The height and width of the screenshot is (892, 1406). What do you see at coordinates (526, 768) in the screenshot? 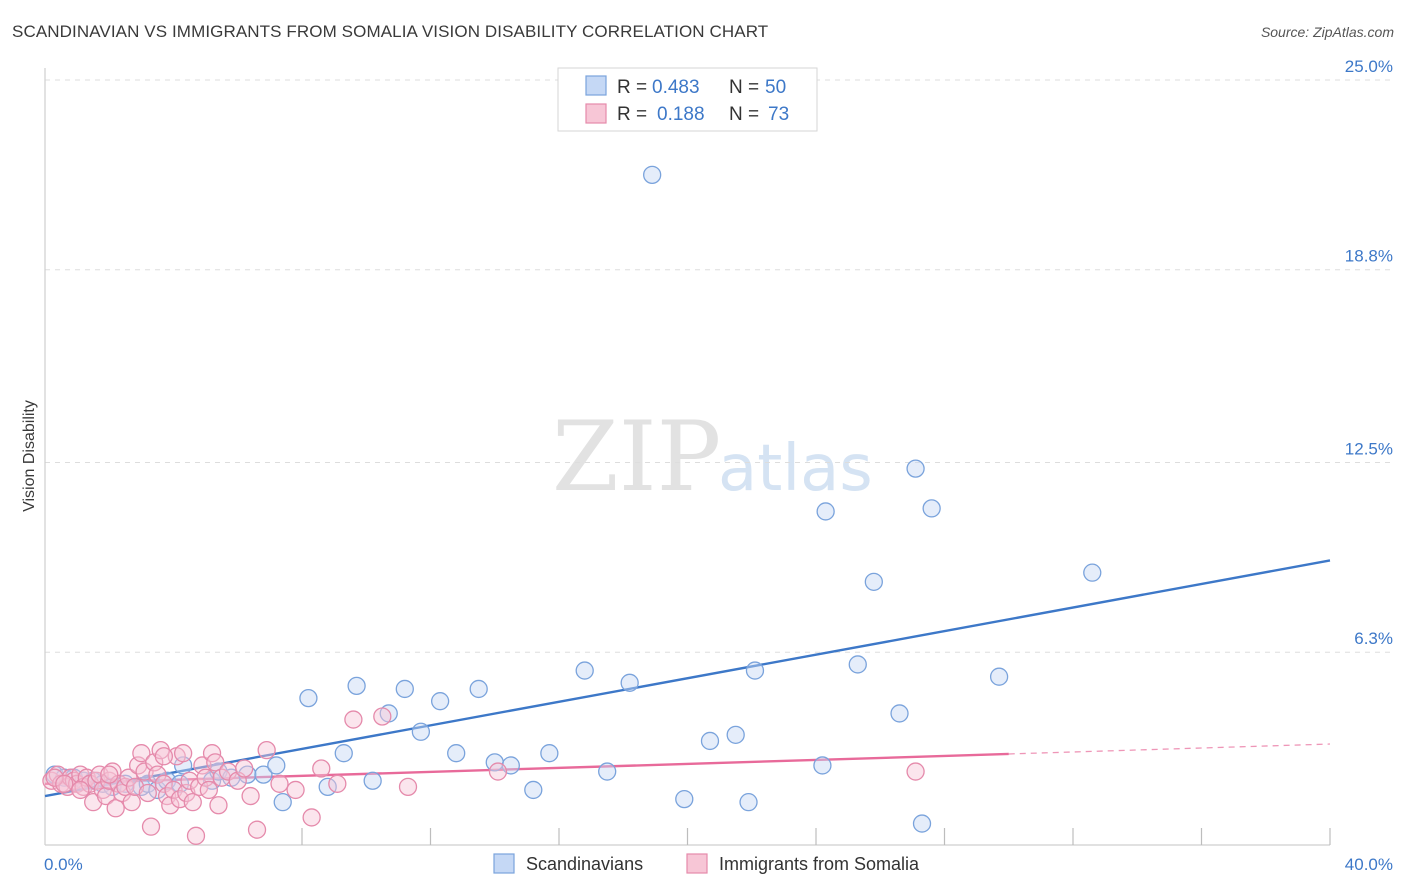
I see `somalia-trend-line` at bounding box center [526, 768].